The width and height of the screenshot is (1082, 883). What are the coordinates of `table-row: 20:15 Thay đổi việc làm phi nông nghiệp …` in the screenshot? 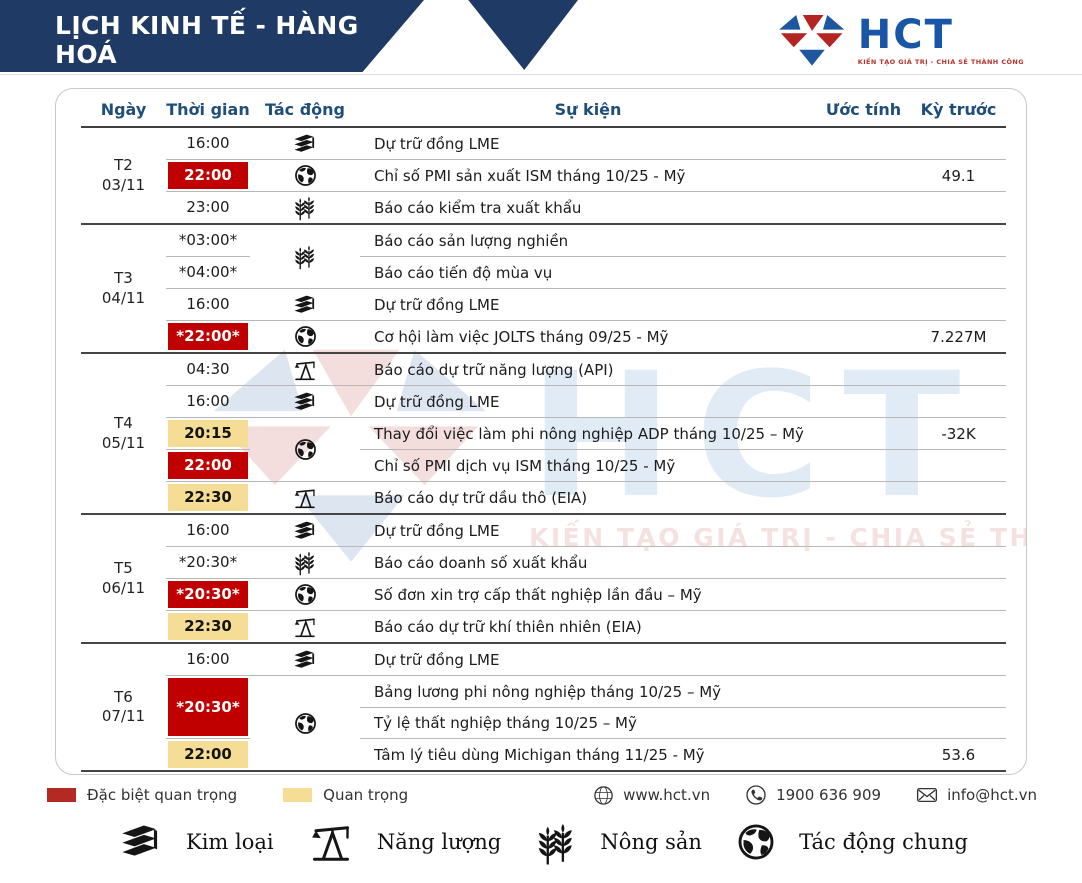 It's located at (543, 450).